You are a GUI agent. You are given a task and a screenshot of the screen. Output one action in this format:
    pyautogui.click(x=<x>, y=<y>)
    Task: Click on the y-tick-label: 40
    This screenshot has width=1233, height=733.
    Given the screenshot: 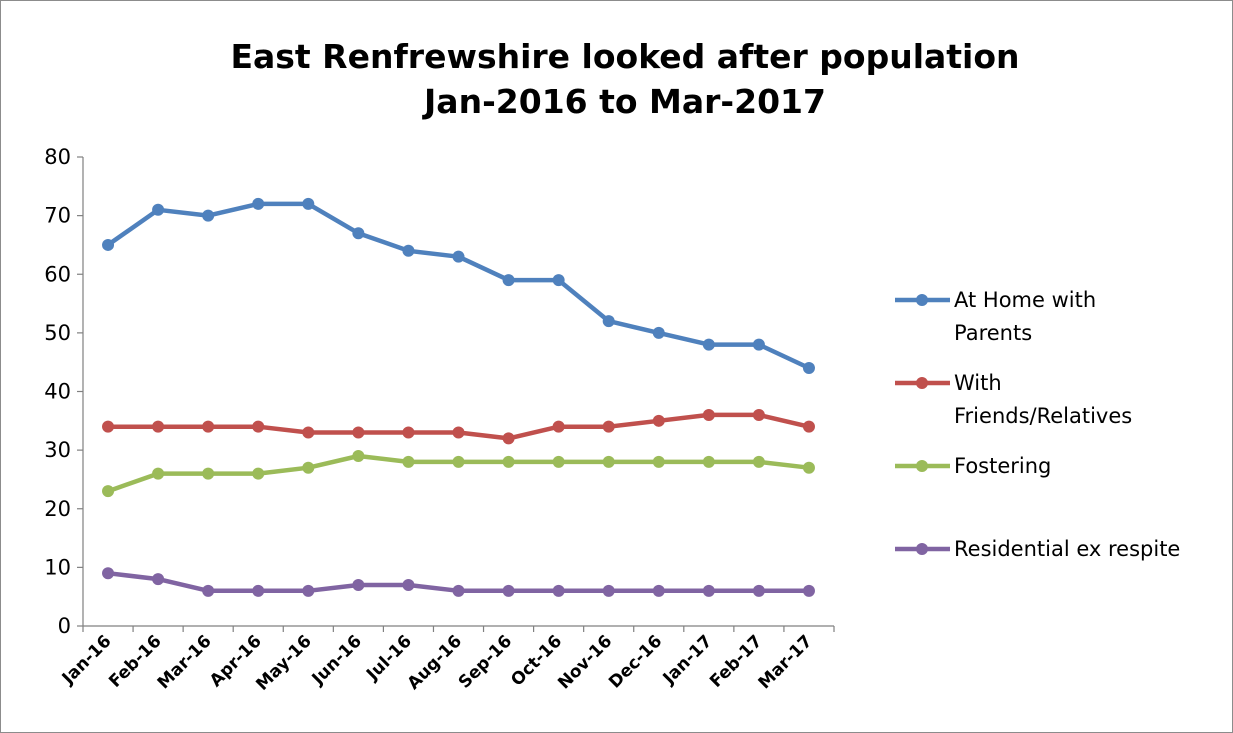 What is the action you would take?
    pyautogui.click(x=57, y=392)
    